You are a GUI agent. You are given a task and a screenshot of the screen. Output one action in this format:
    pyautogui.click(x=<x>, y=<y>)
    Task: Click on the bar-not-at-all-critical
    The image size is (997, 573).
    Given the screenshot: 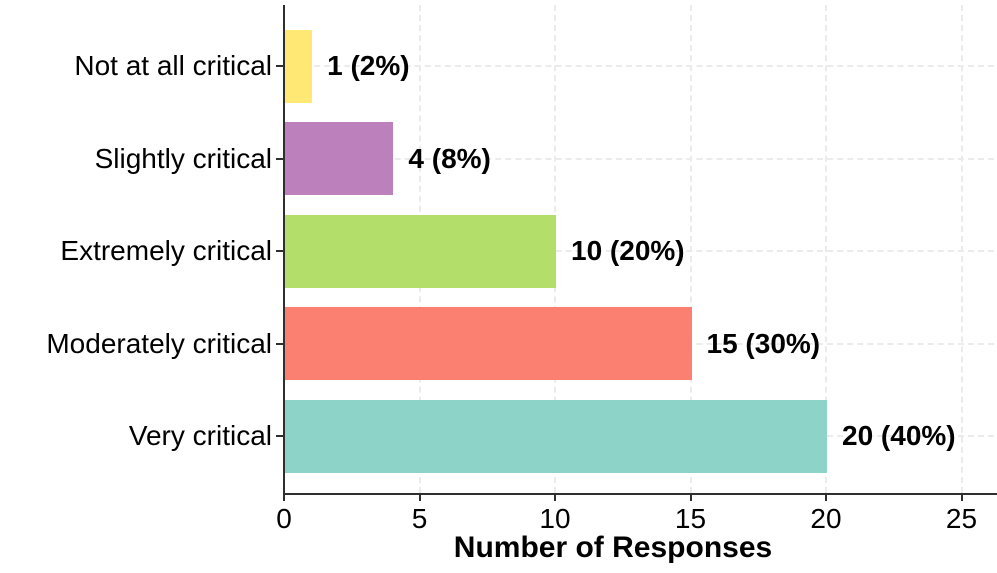 What is the action you would take?
    pyautogui.click(x=299, y=66)
    